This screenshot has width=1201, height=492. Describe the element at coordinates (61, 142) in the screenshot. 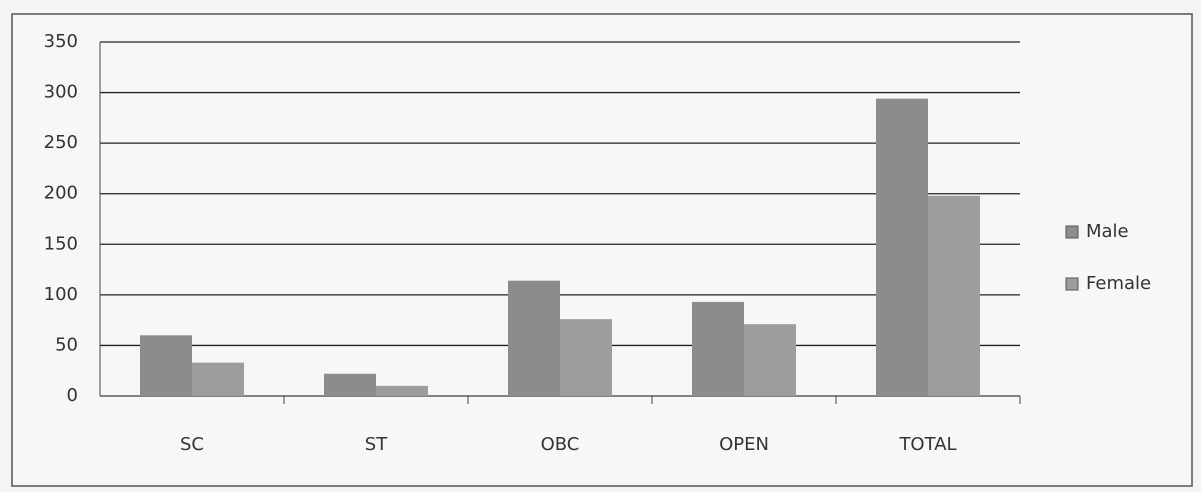

I see `y-tick-label: 250` at that location.